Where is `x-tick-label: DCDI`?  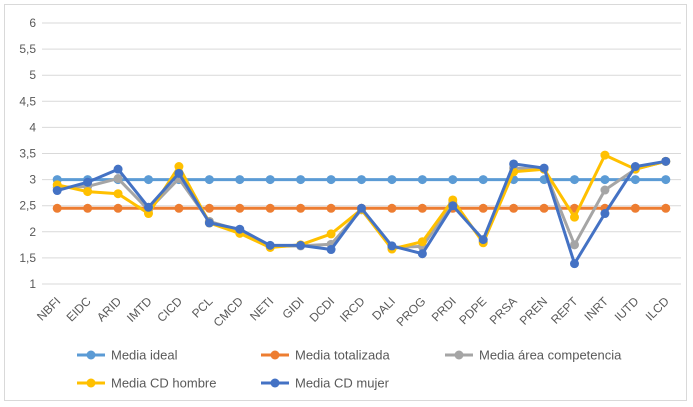
x-tick-label: DCDI is located at coordinates (322, 309).